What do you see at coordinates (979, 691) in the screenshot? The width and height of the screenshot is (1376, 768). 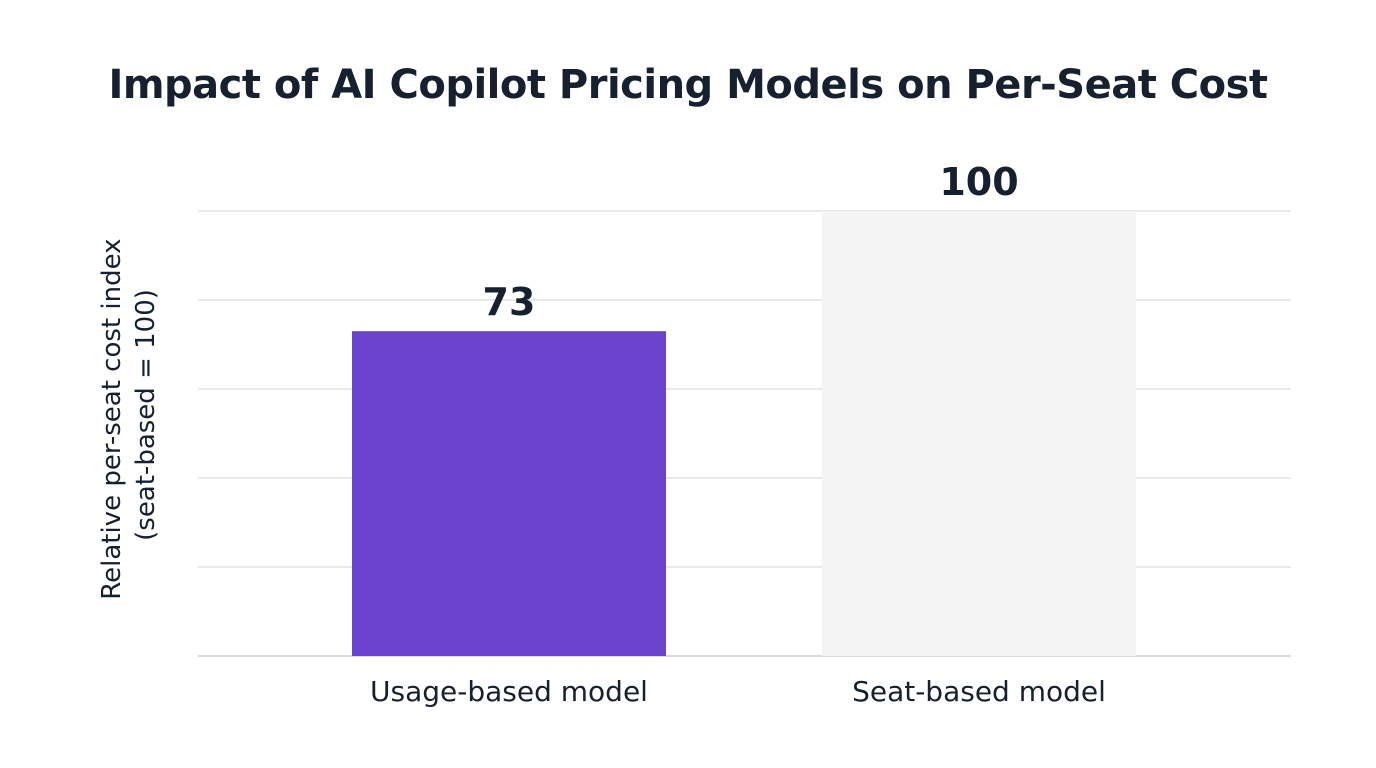 I see `category-label-2: Seat-based model` at bounding box center [979, 691].